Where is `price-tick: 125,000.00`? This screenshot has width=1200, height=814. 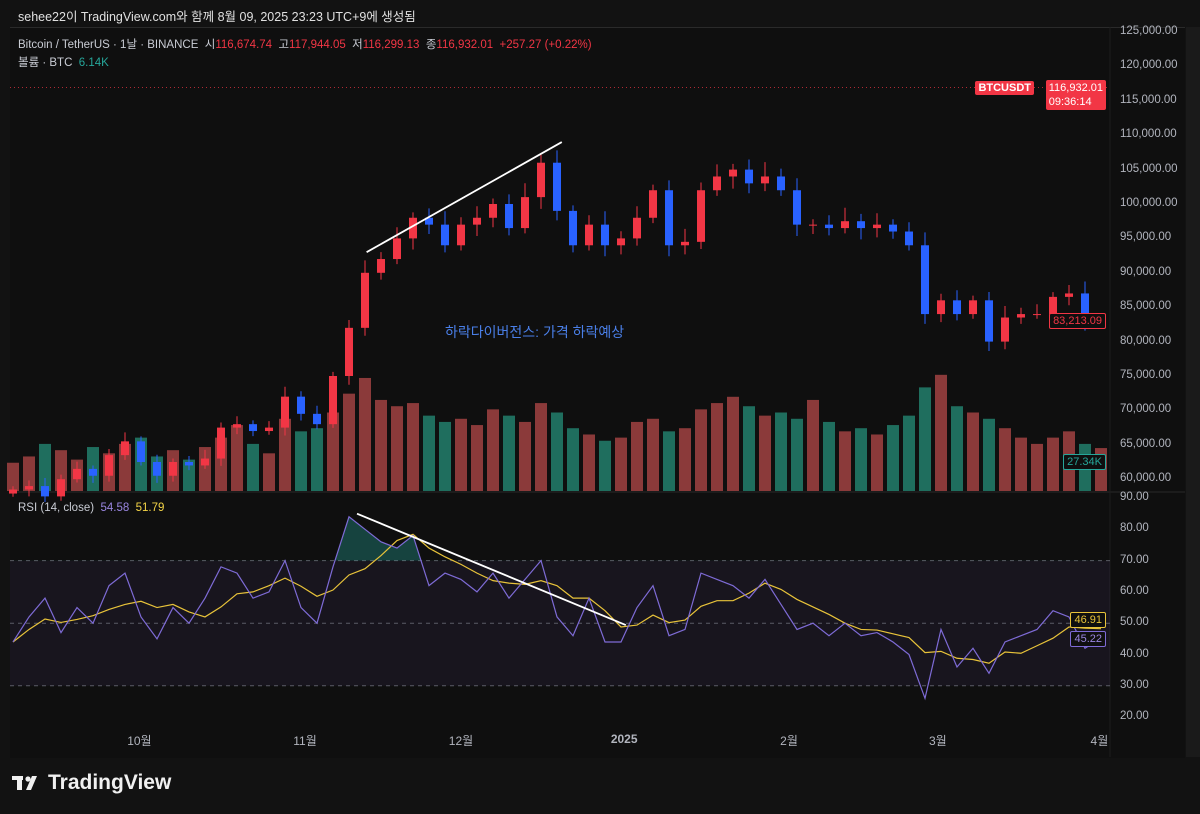 price-tick: 125,000.00 is located at coordinates (1149, 31).